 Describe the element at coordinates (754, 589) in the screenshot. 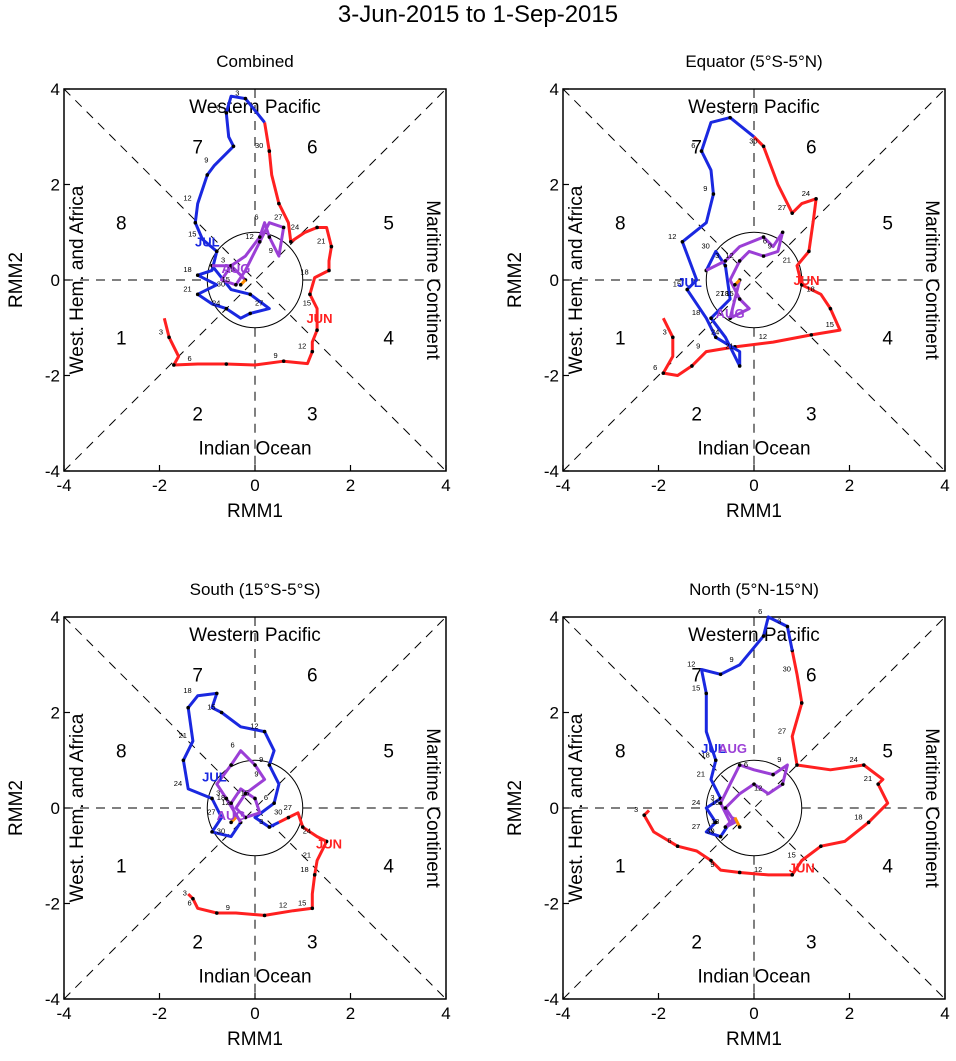

I see `panel-title: North (5°N-15°N)` at that location.